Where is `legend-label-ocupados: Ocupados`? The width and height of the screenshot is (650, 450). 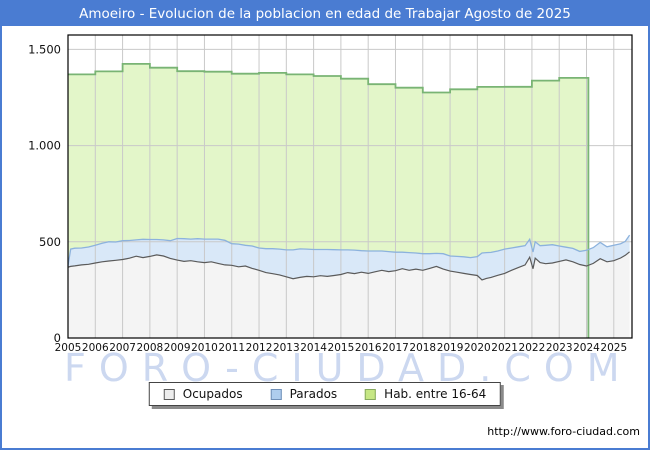 legend-label-ocupados: Ocupados is located at coordinates (212, 394).